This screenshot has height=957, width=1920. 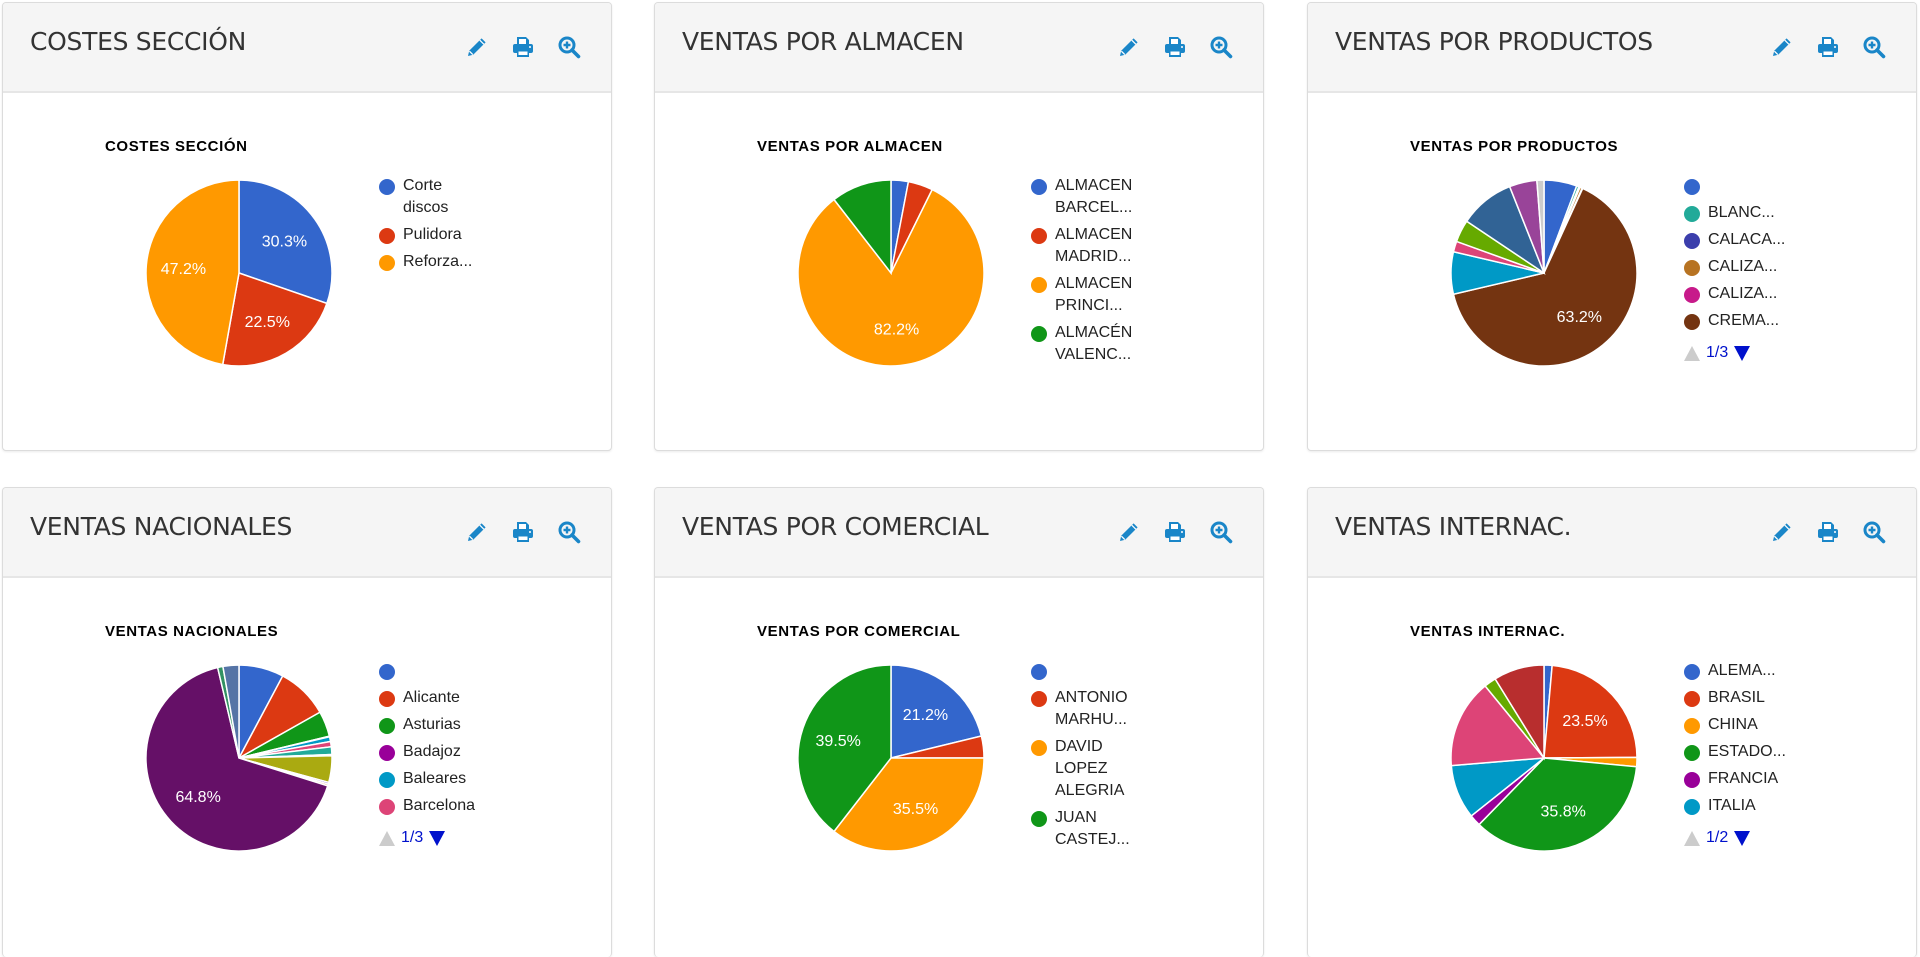 What do you see at coordinates (1735, 698) in the screenshot?
I see `legend-item: BRASIL` at bounding box center [1735, 698].